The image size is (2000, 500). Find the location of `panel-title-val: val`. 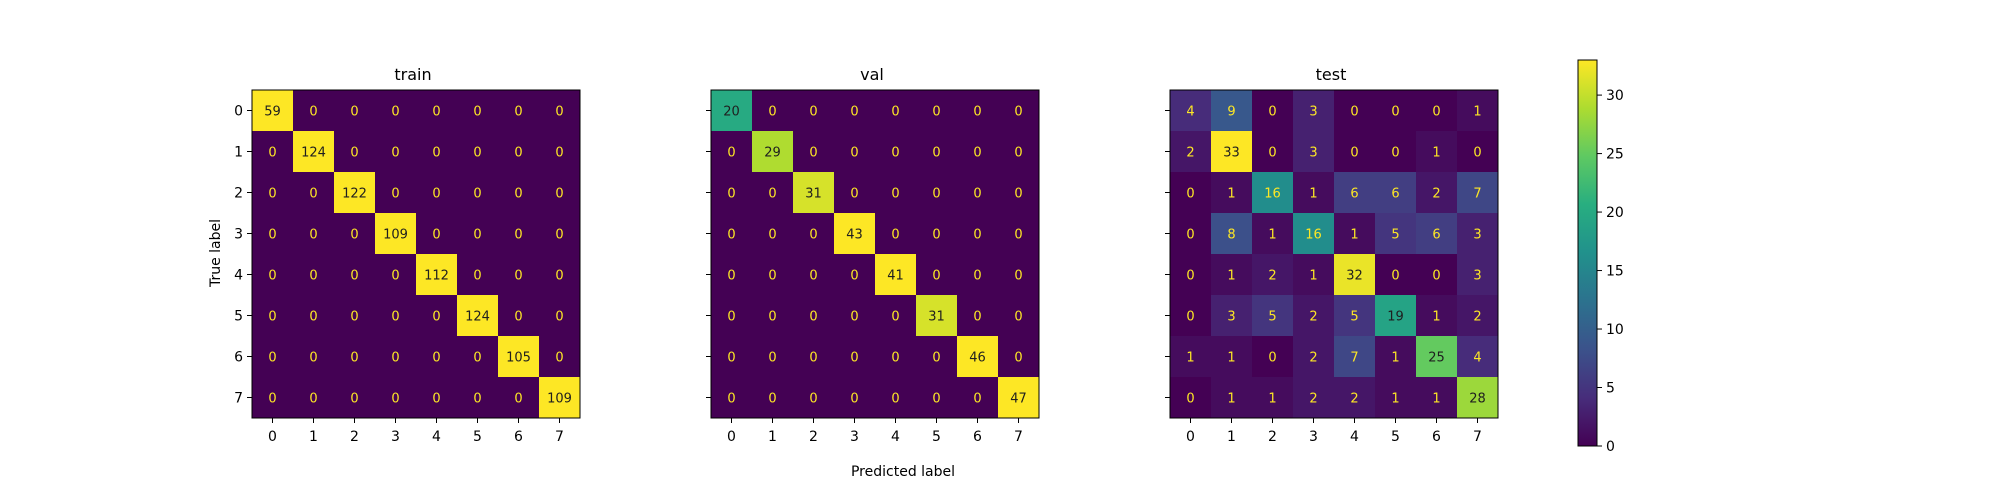

panel-title-val: val is located at coordinates (872, 74).